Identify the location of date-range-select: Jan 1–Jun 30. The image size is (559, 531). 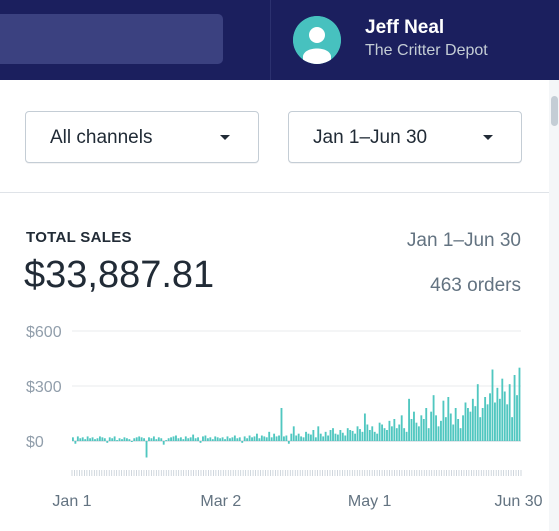
(405, 137).